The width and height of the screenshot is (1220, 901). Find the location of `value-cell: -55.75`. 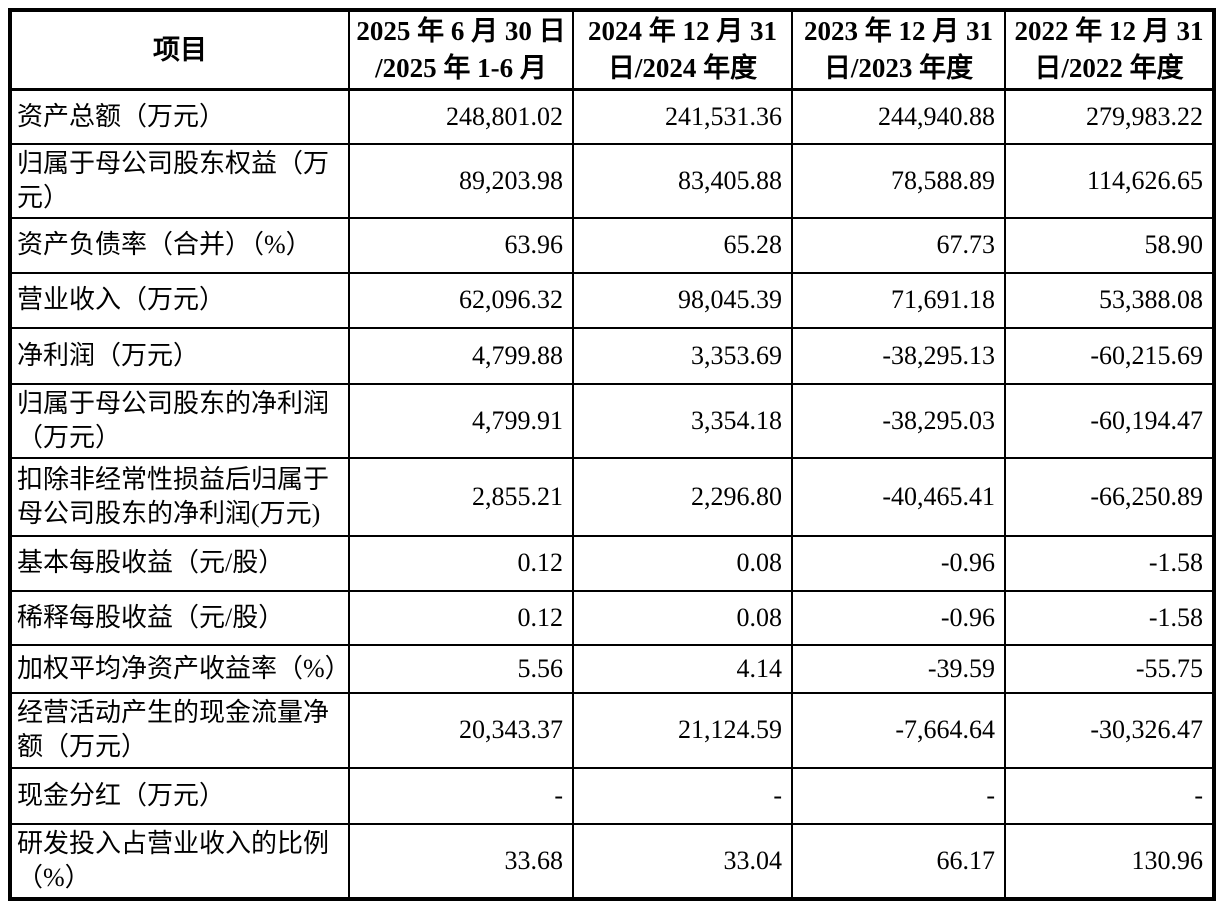

value-cell: -55.75 is located at coordinates (1109, 668).